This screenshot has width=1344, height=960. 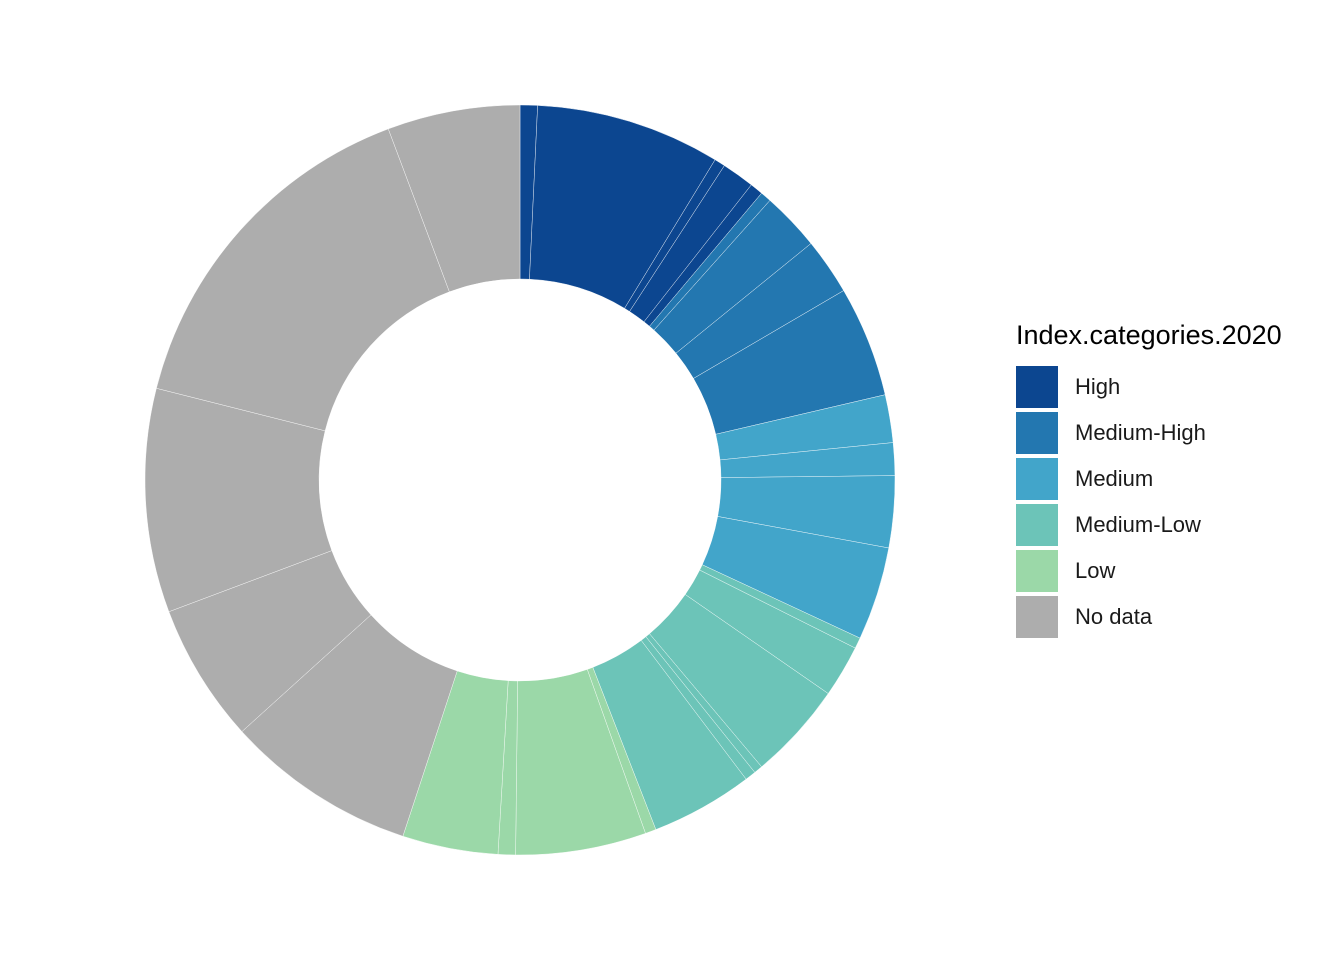 What do you see at coordinates (1037, 525) in the screenshot?
I see `legend-key-medium-low` at bounding box center [1037, 525].